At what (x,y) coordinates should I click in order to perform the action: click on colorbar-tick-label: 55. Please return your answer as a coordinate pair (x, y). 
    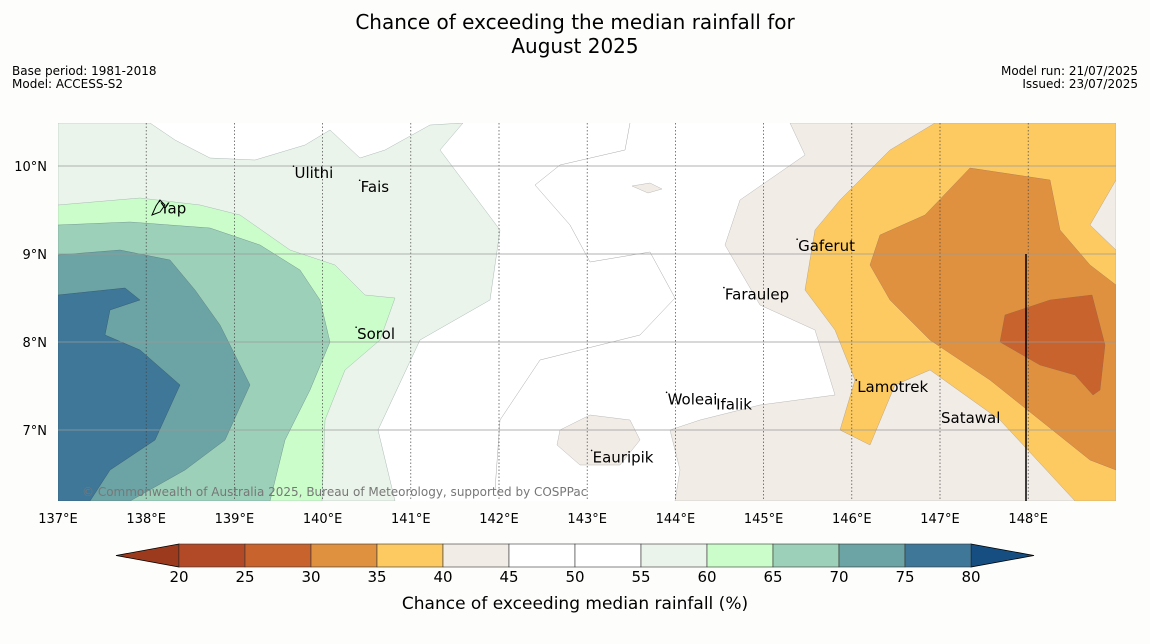
    Looking at the image, I should click on (641, 577).